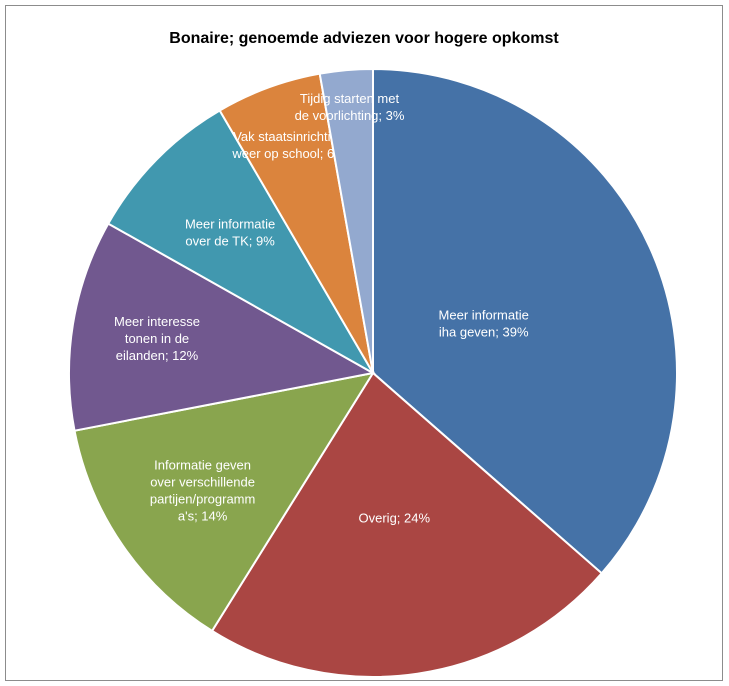 The height and width of the screenshot is (686, 729). I want to click on slice-label: Meer informatie over de TK; 9%, so click(230, 233).